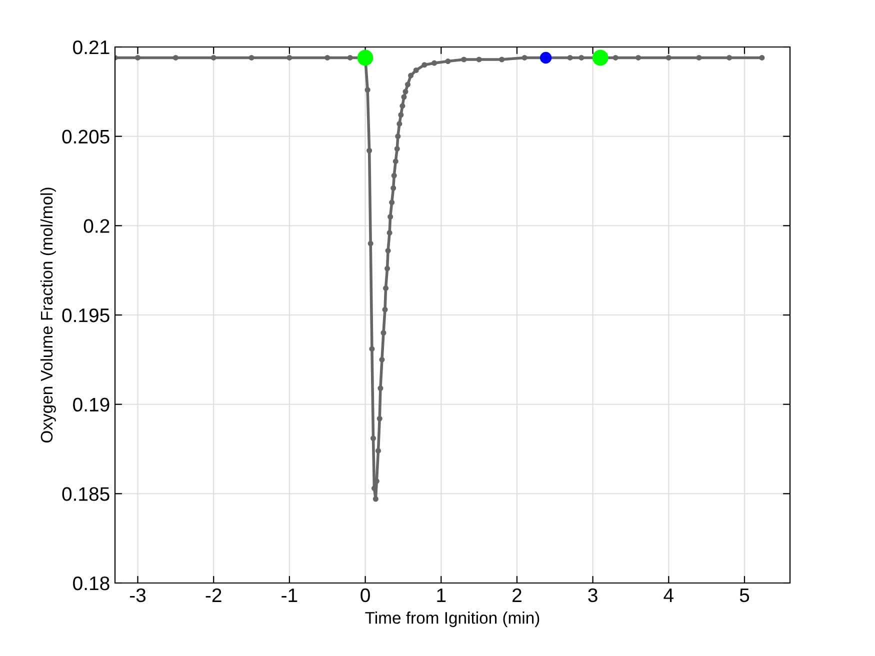  What do you see at coordinates (86, 315) in the screenshot?
I see `y-tick-label: 0.195` at bounding box center [86, 315].